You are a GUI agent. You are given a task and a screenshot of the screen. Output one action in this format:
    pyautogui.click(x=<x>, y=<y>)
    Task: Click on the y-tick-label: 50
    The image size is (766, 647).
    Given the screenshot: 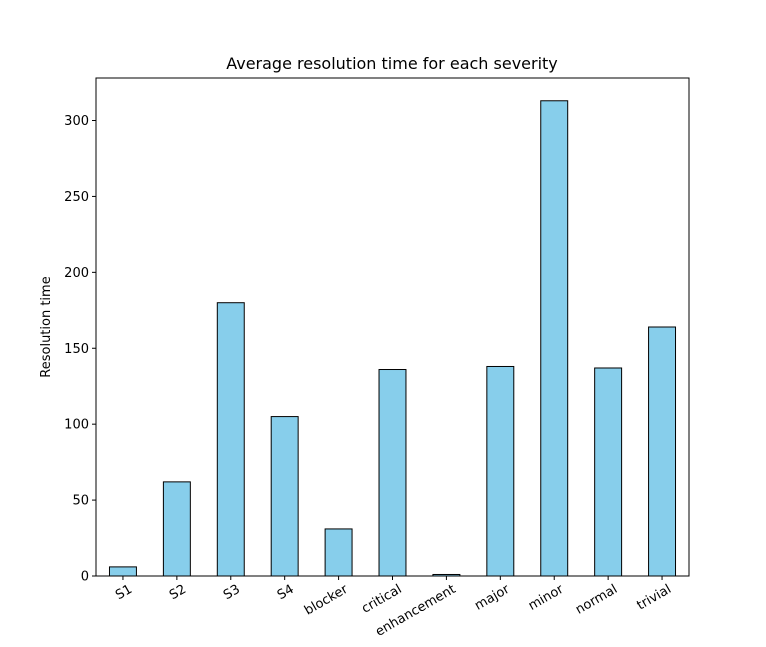 What is the action you would take?
    pyautogui.click(x=80, y=501)
    